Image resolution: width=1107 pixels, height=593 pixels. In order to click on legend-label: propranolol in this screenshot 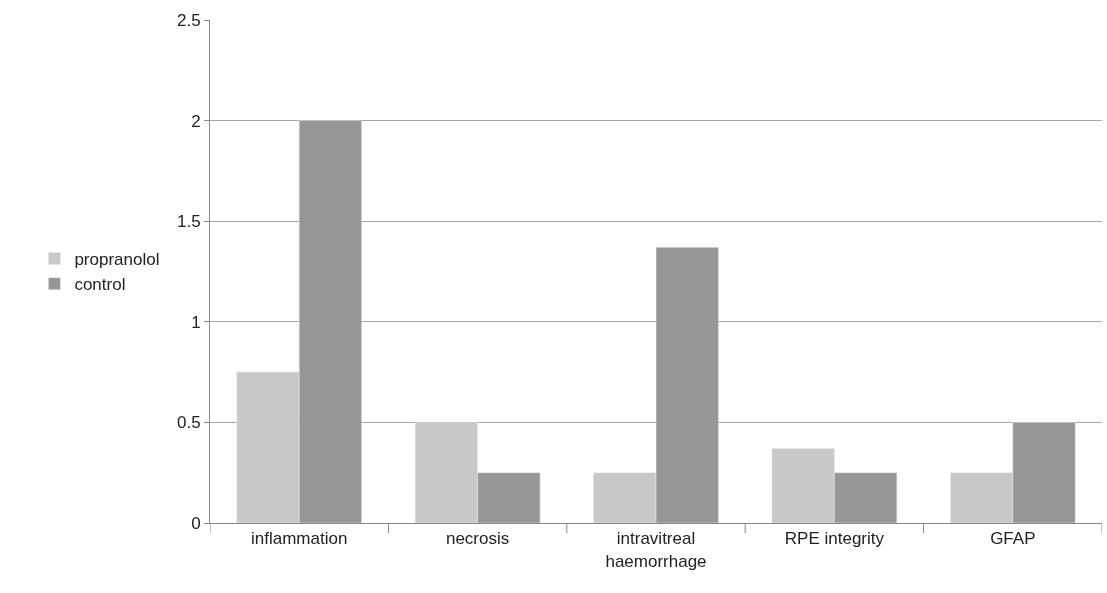, I will do `click(117, 260)`.